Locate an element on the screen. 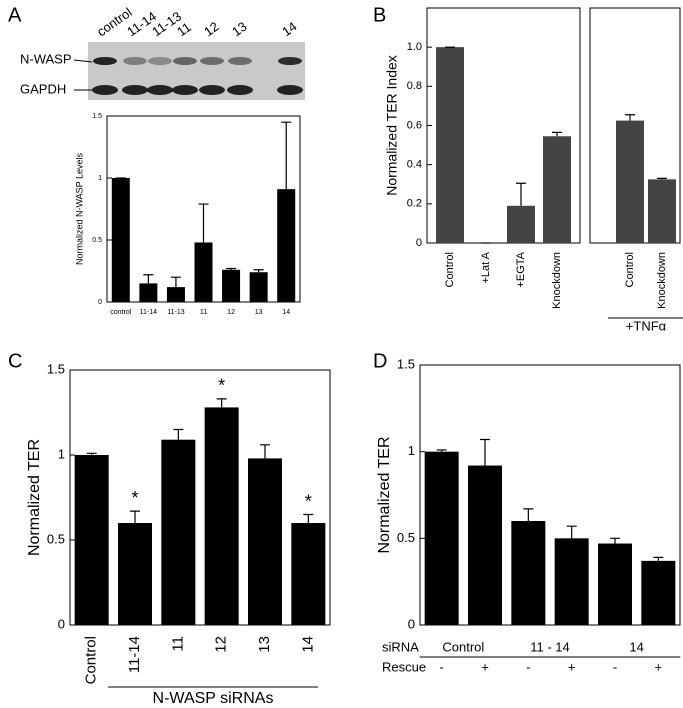 Image resolution: width=683 pixels, height=708 pixels. blot-row-label: GAPDH is located at coordinates (43, 88).